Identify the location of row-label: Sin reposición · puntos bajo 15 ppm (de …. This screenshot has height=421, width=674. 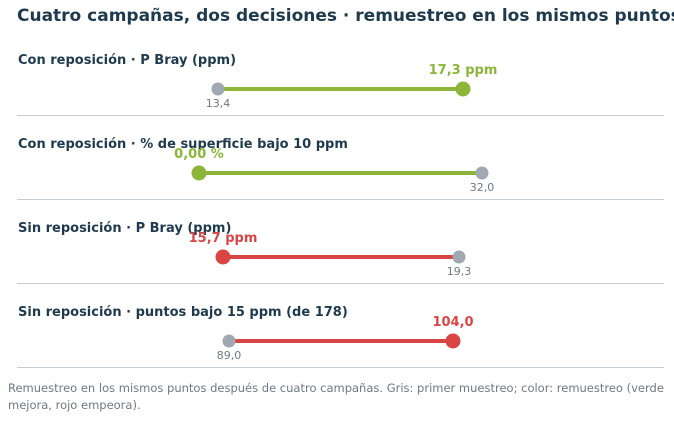
(183, 312).